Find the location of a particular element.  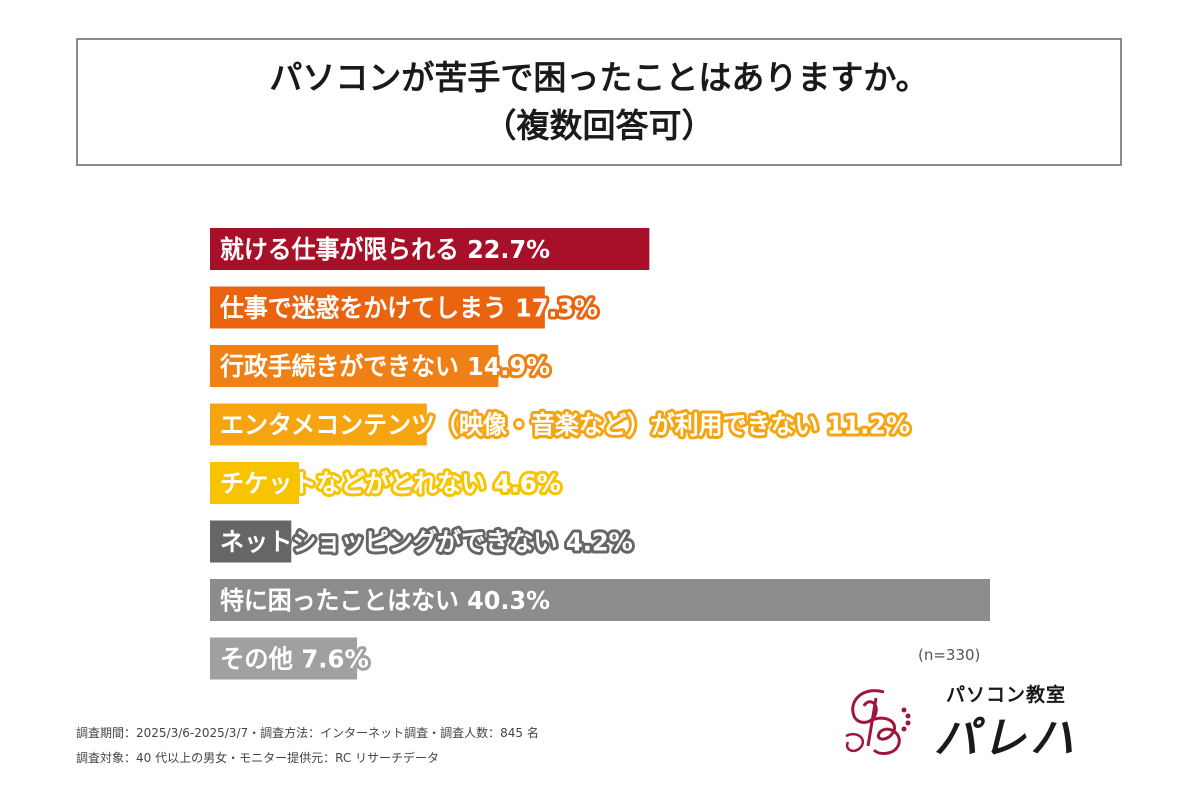

bar-label-2: 仕事で迷惑をかけてしまう 17.3% is located at coordinates (408, 308).